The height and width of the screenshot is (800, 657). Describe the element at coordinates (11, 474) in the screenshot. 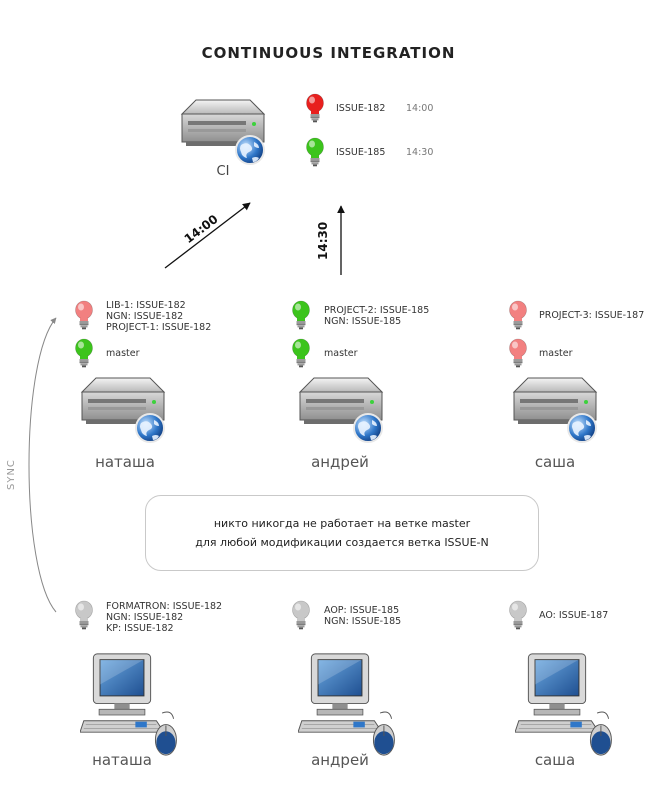

I see `sync-label: SYNC` at that location.